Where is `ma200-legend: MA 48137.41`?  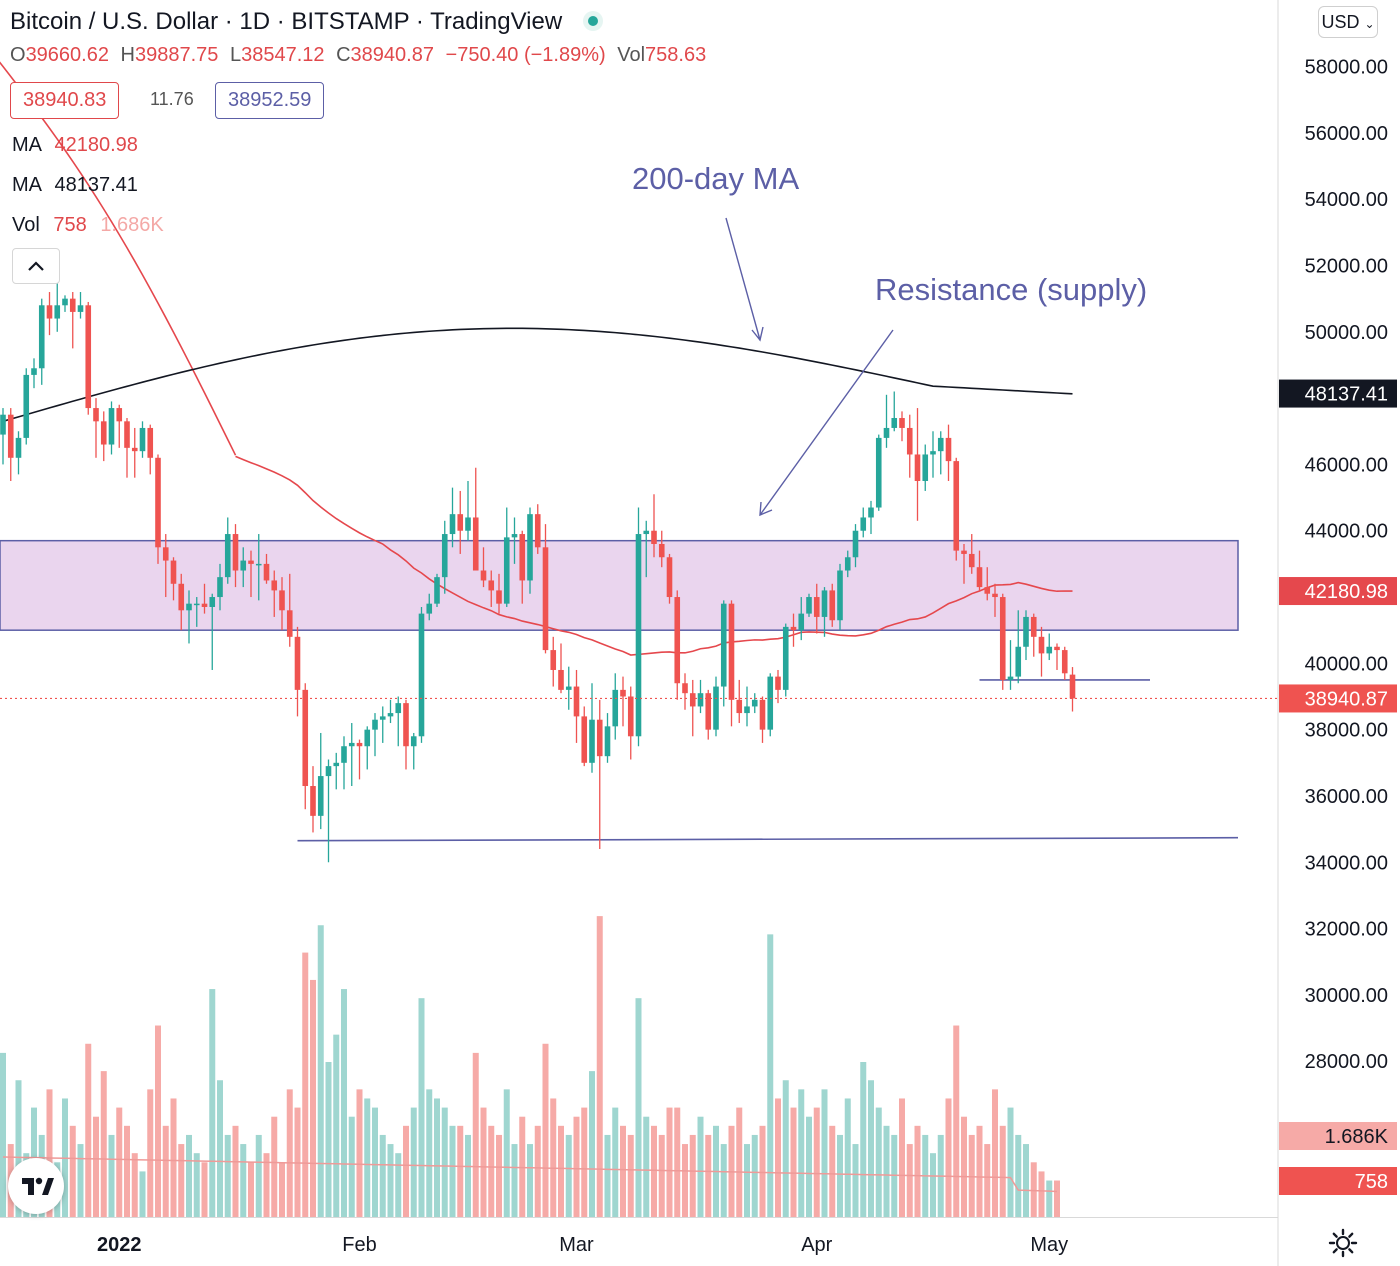 ma200-legend: MA 48137.41 is located at coordinates (75, 185).